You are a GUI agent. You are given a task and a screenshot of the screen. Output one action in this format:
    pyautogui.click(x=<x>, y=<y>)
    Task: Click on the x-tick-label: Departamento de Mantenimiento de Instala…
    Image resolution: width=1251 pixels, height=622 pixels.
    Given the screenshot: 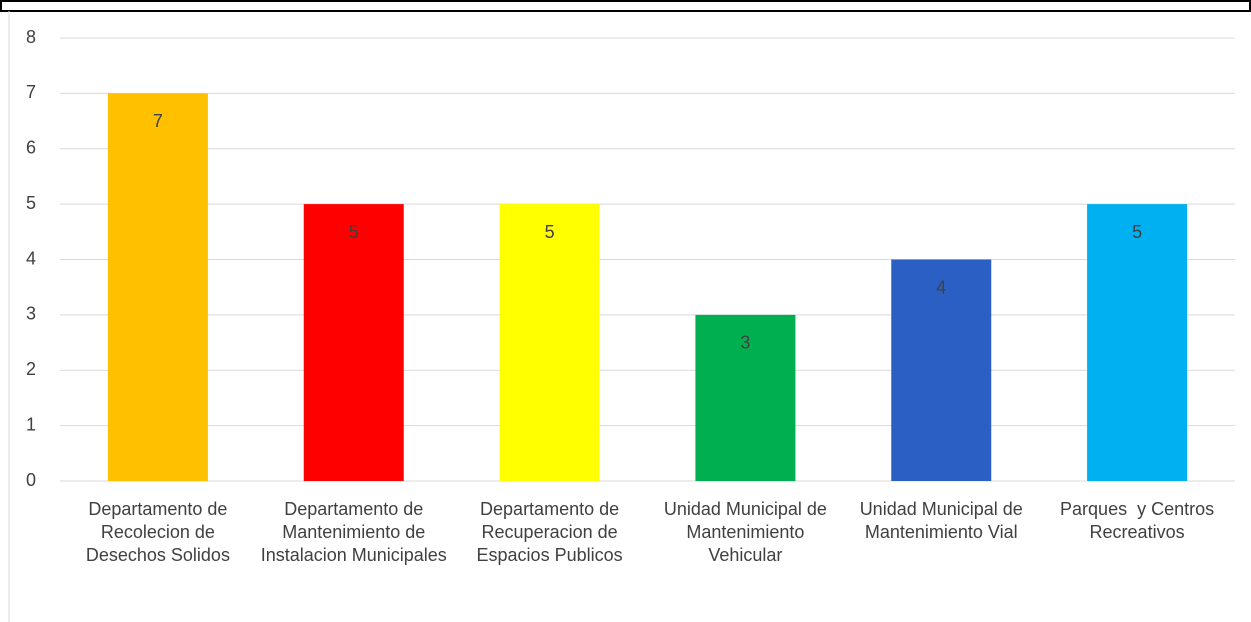 What is the action you would take?
    pyautogui.click(x=353, y=532)
    